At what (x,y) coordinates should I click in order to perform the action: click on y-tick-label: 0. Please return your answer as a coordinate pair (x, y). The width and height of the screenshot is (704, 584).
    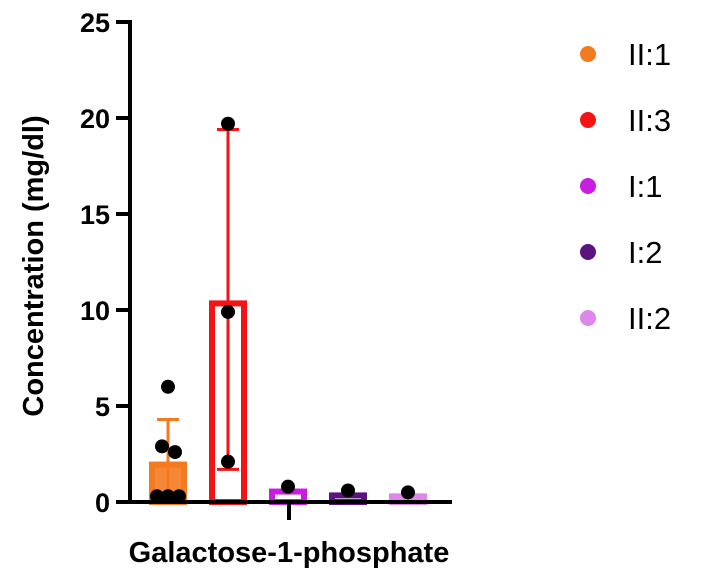
    Looking at the image, I should click on (102, 503).